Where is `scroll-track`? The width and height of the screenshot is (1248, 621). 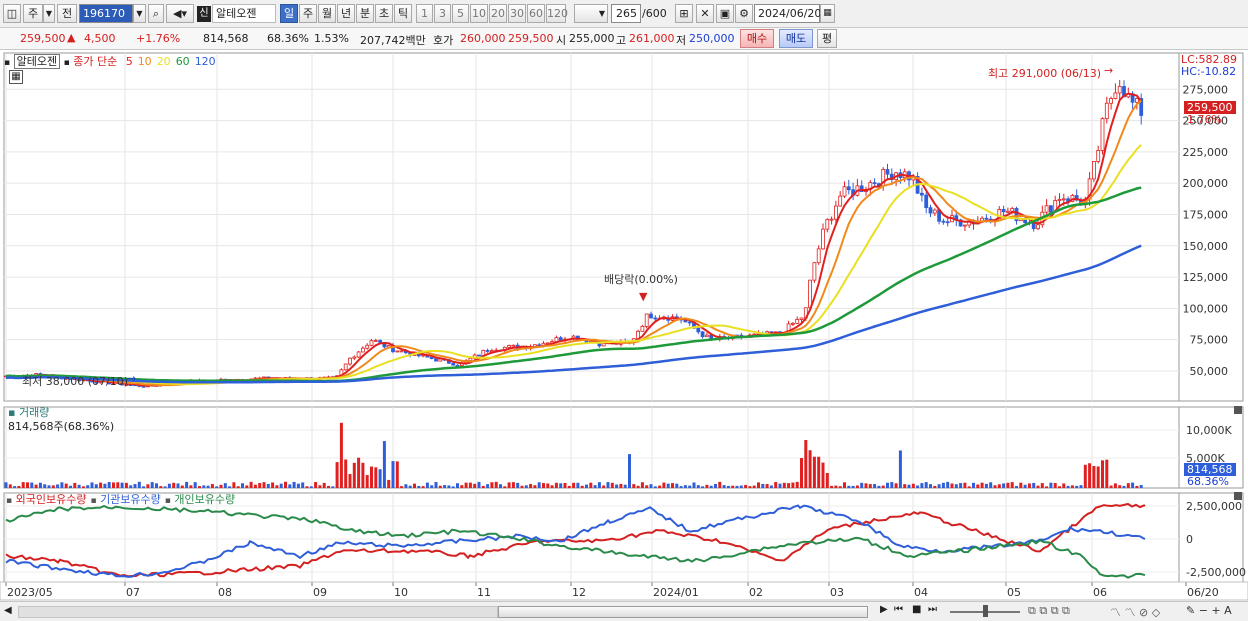
scroll-track is located at coordinates (258, 612).